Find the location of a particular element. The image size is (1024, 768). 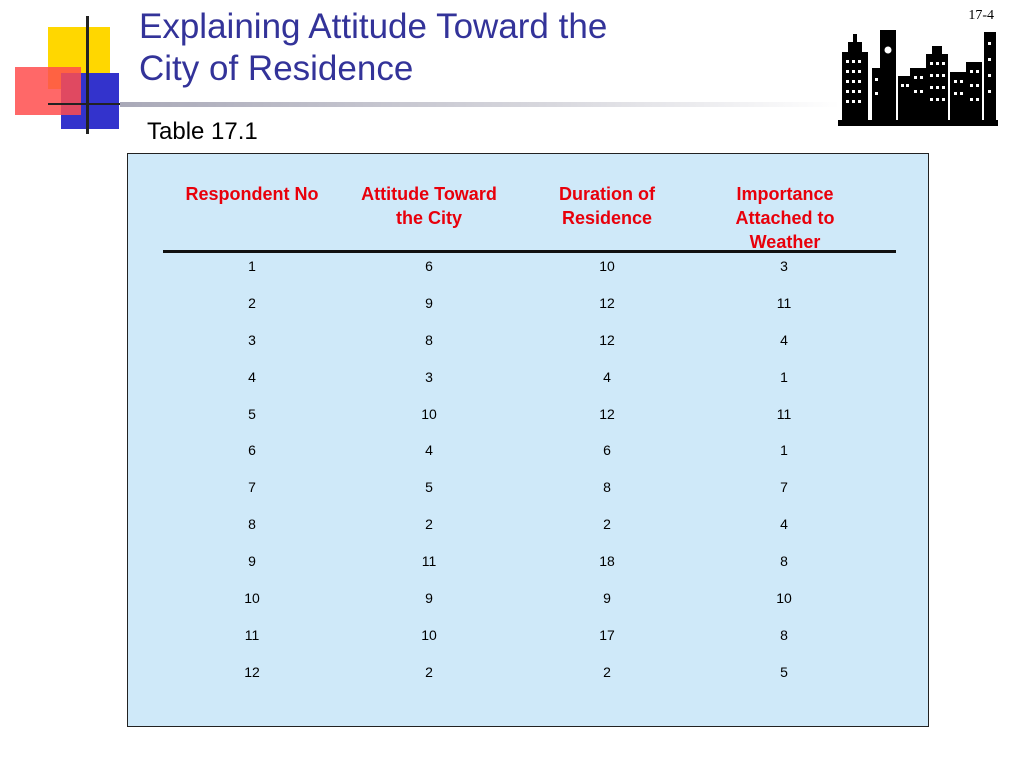

title-underline is located at coordinates (480, 104).